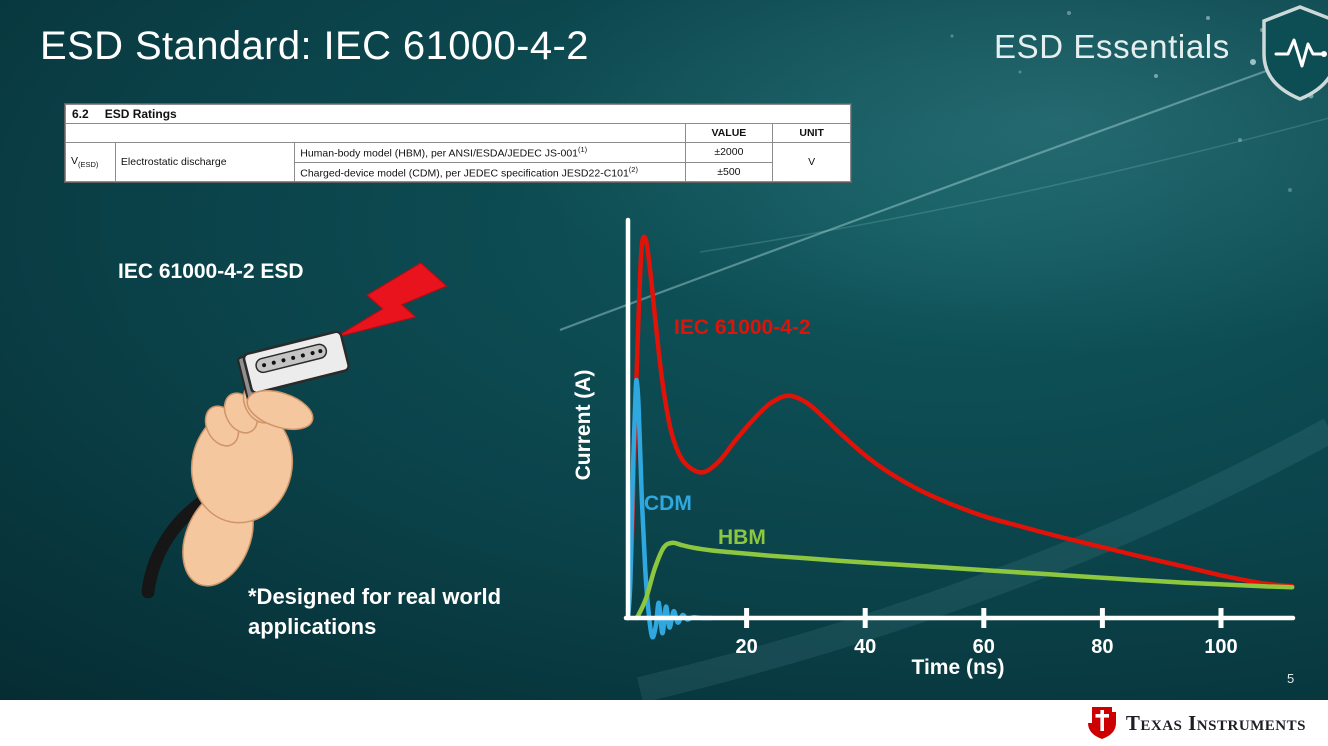 This screenshot has height=746, width=1328. What do you see at coordinates (80, 114) in the screenshot?
I see `section-number: 6.2` at bounding box center [80, 114].